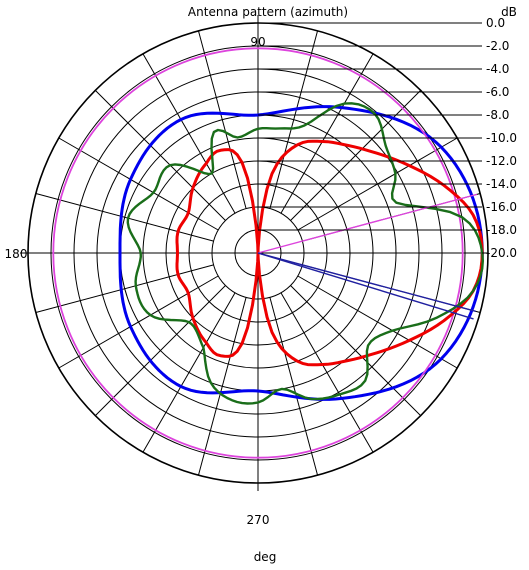  What do you see at coordinates (265, 557) in the screenshot?
I see `x-axis-label: deg` at bounding box center [265, 557].